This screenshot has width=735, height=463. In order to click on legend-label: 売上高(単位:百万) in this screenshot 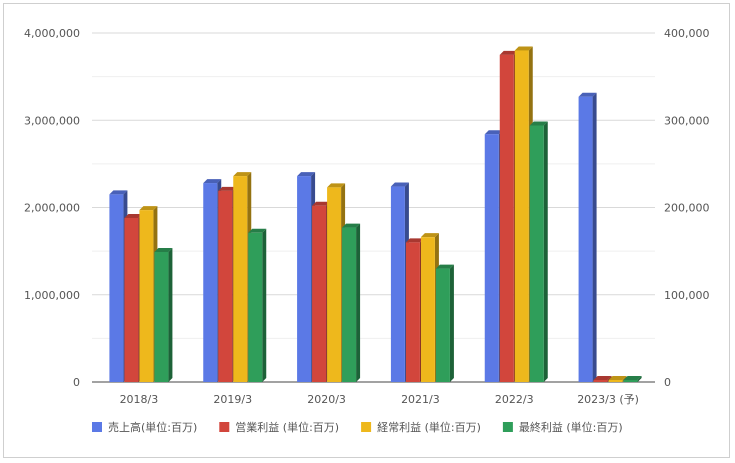, I will do `click(152, 427)`.